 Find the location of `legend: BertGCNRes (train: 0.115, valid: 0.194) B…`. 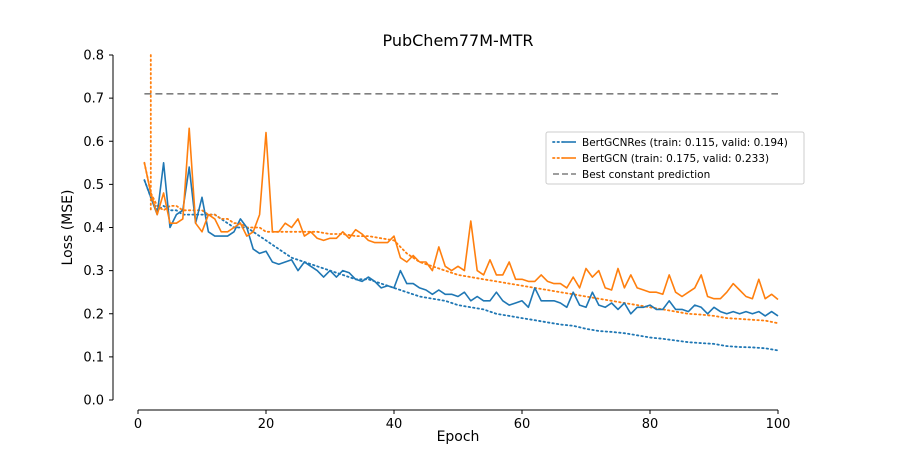

legend: BertGCNRes (train: 0.115, valid: 0.194) B… is located at coordinates (675, 158).